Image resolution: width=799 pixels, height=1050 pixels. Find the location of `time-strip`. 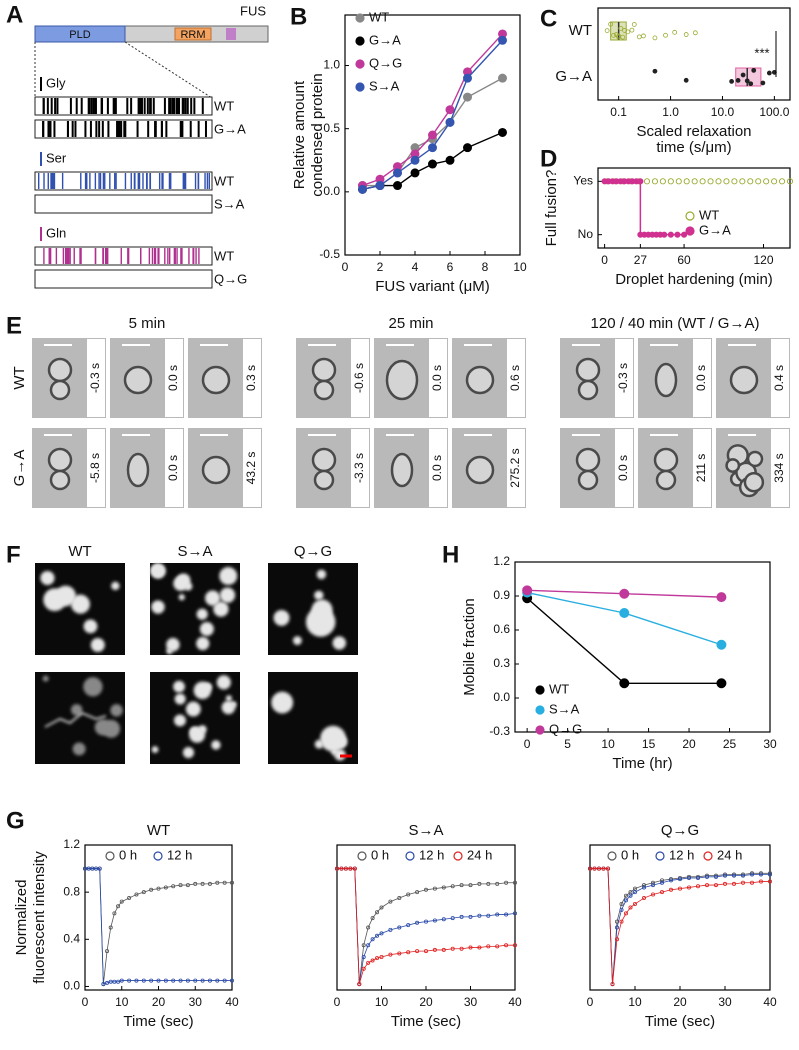

time-strip is located at coordinates (780, 468).